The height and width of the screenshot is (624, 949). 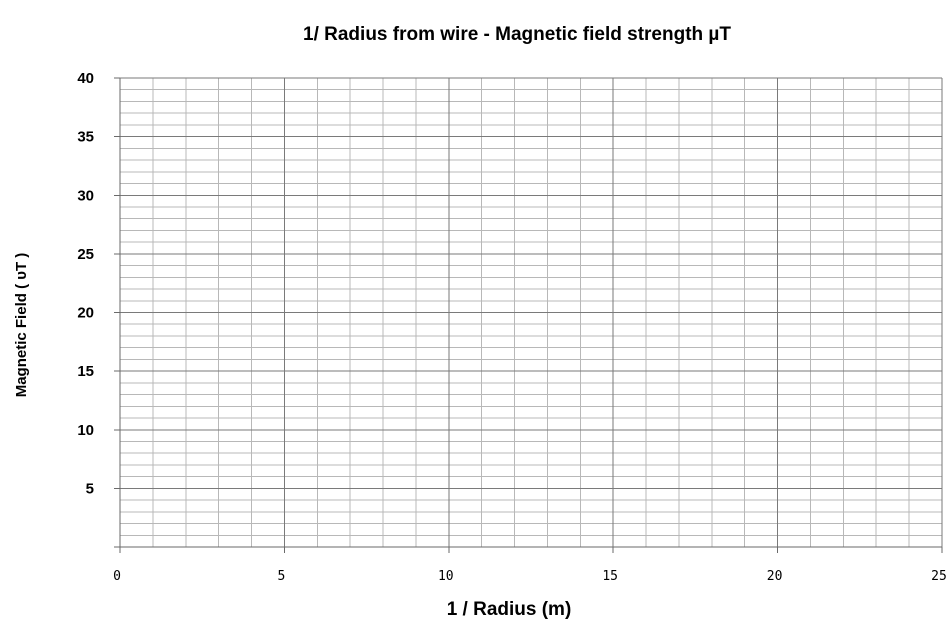 I want to click on y-tick-label: 25, so click(x=85, y=254).